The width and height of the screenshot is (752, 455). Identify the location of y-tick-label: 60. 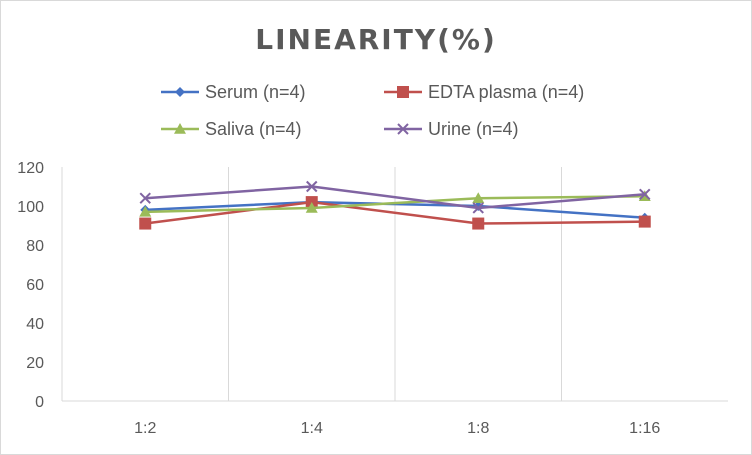
(35, 285).